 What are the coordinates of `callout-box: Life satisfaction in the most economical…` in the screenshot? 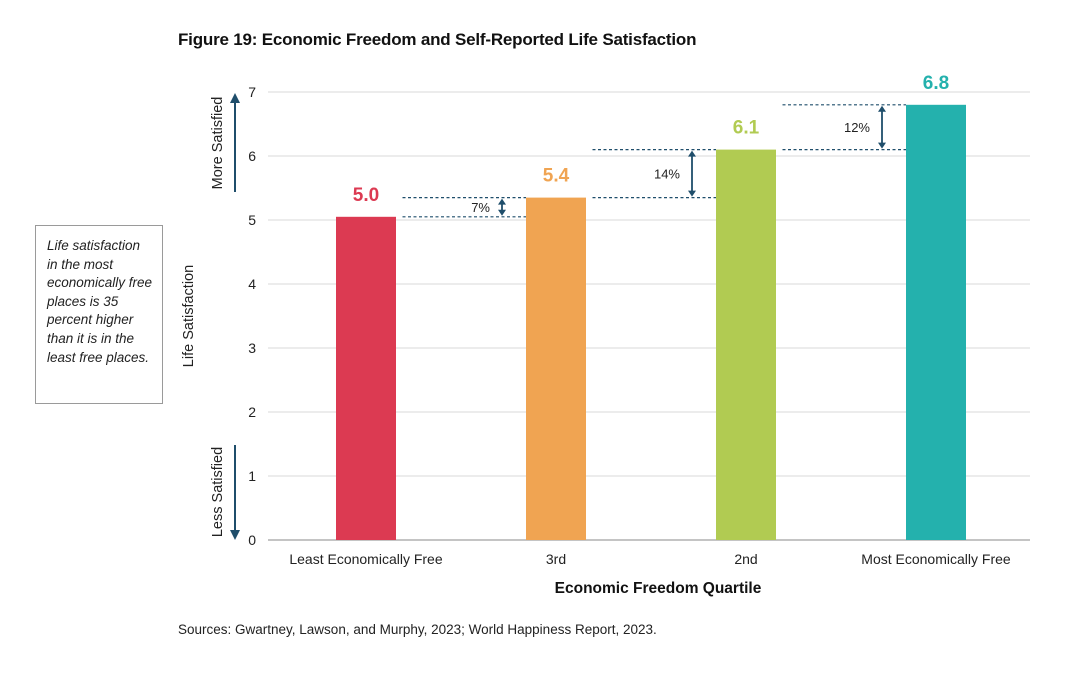 It's located at (99, 314).